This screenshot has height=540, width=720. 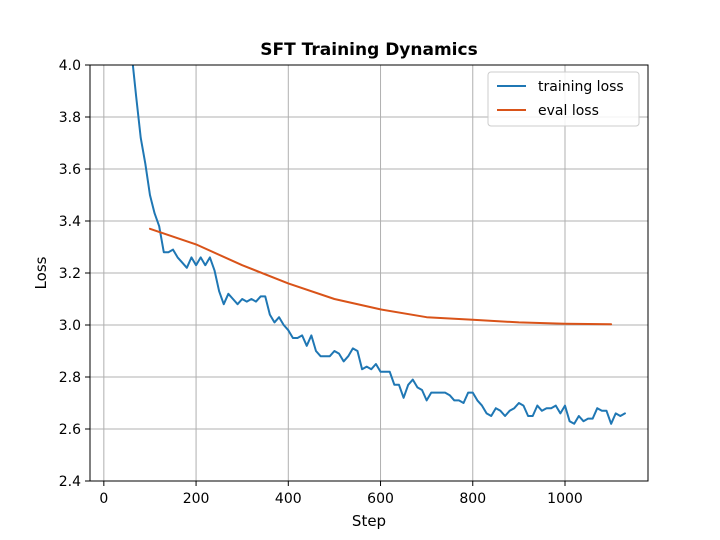 What do you see at coordinates (70, 482) in the screenshot?
I see `y-tick-label: 2.4` at bounding box center [70, 482].